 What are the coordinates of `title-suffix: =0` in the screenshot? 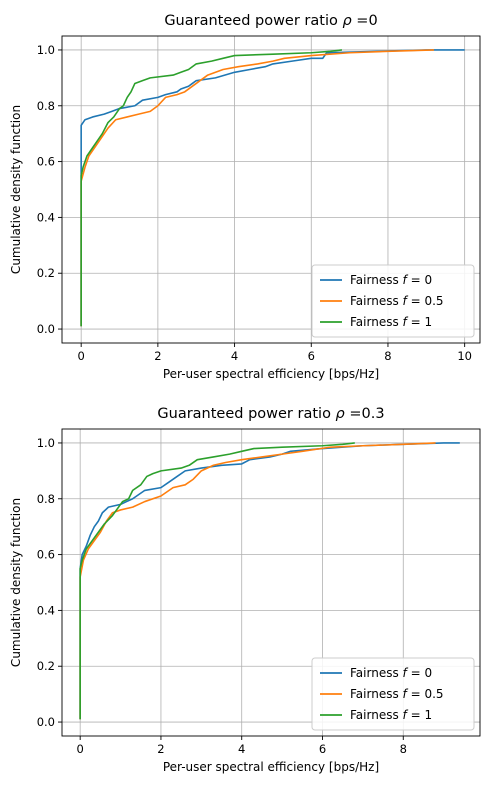 It's located at (365, 21).